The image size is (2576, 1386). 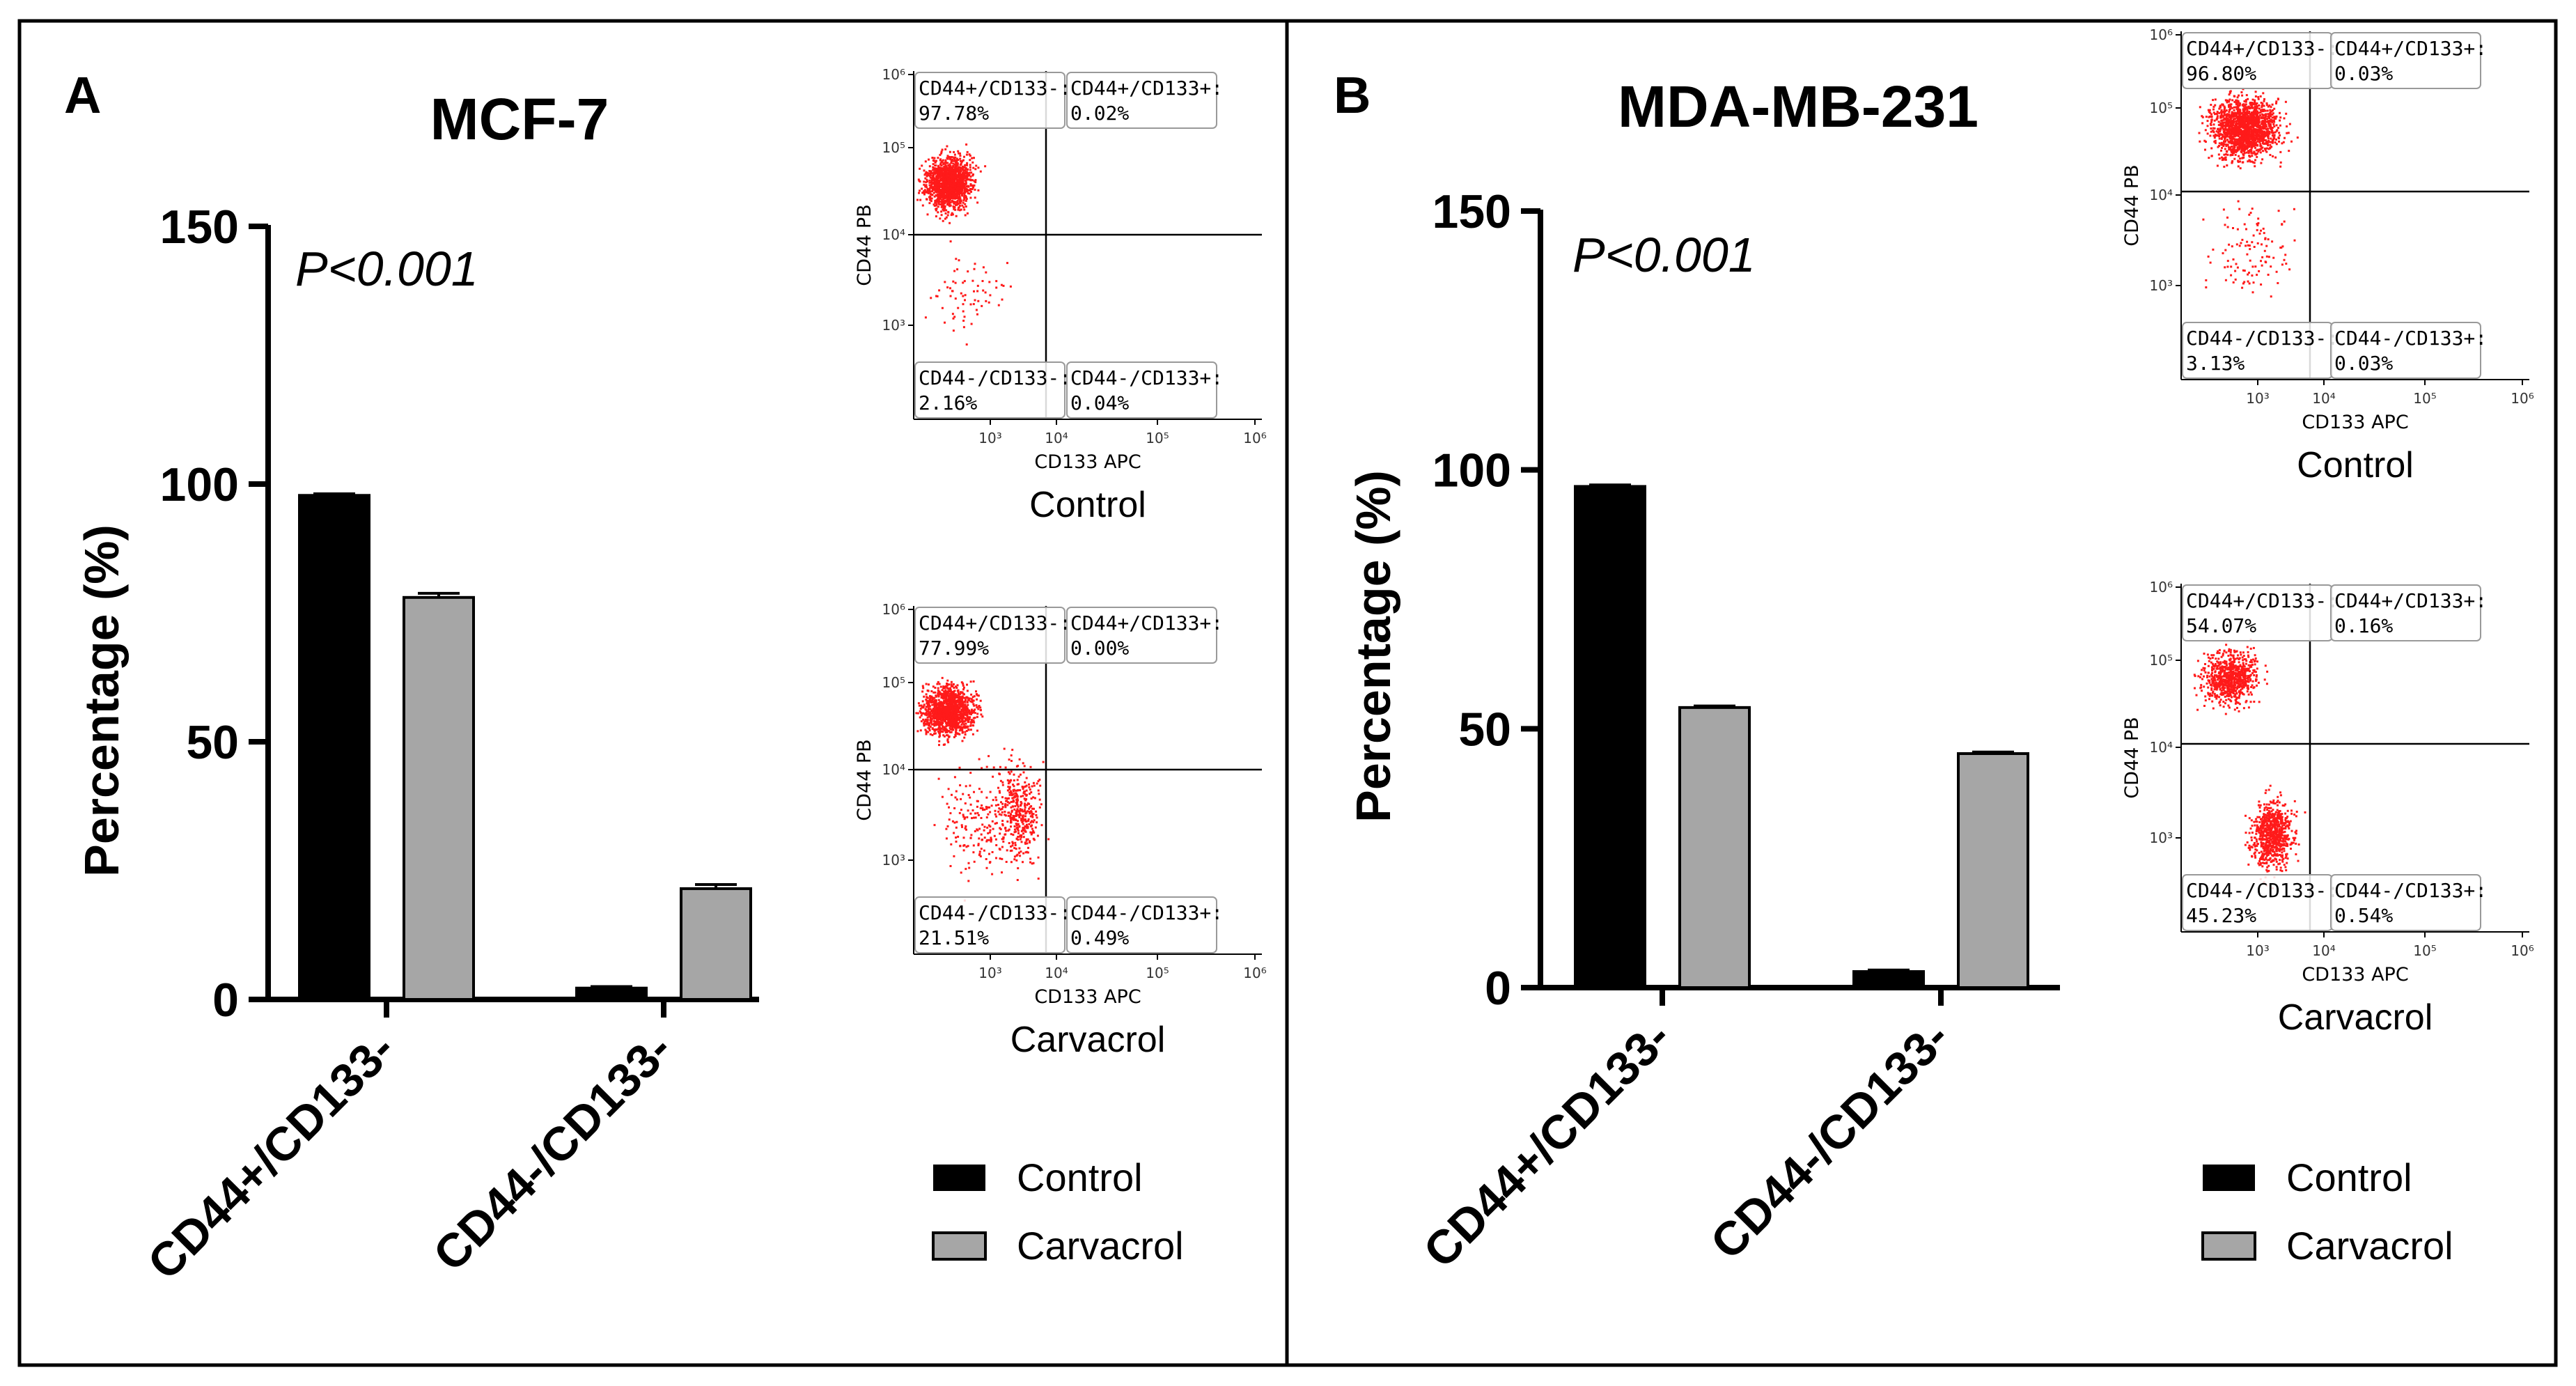 I want to click on flow-caption: Control, so click(x=1088, y=505).